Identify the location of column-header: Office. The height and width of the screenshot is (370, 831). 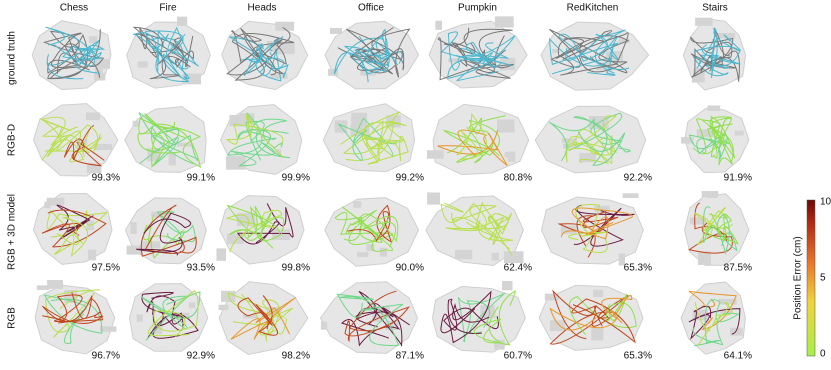
(371, 8).